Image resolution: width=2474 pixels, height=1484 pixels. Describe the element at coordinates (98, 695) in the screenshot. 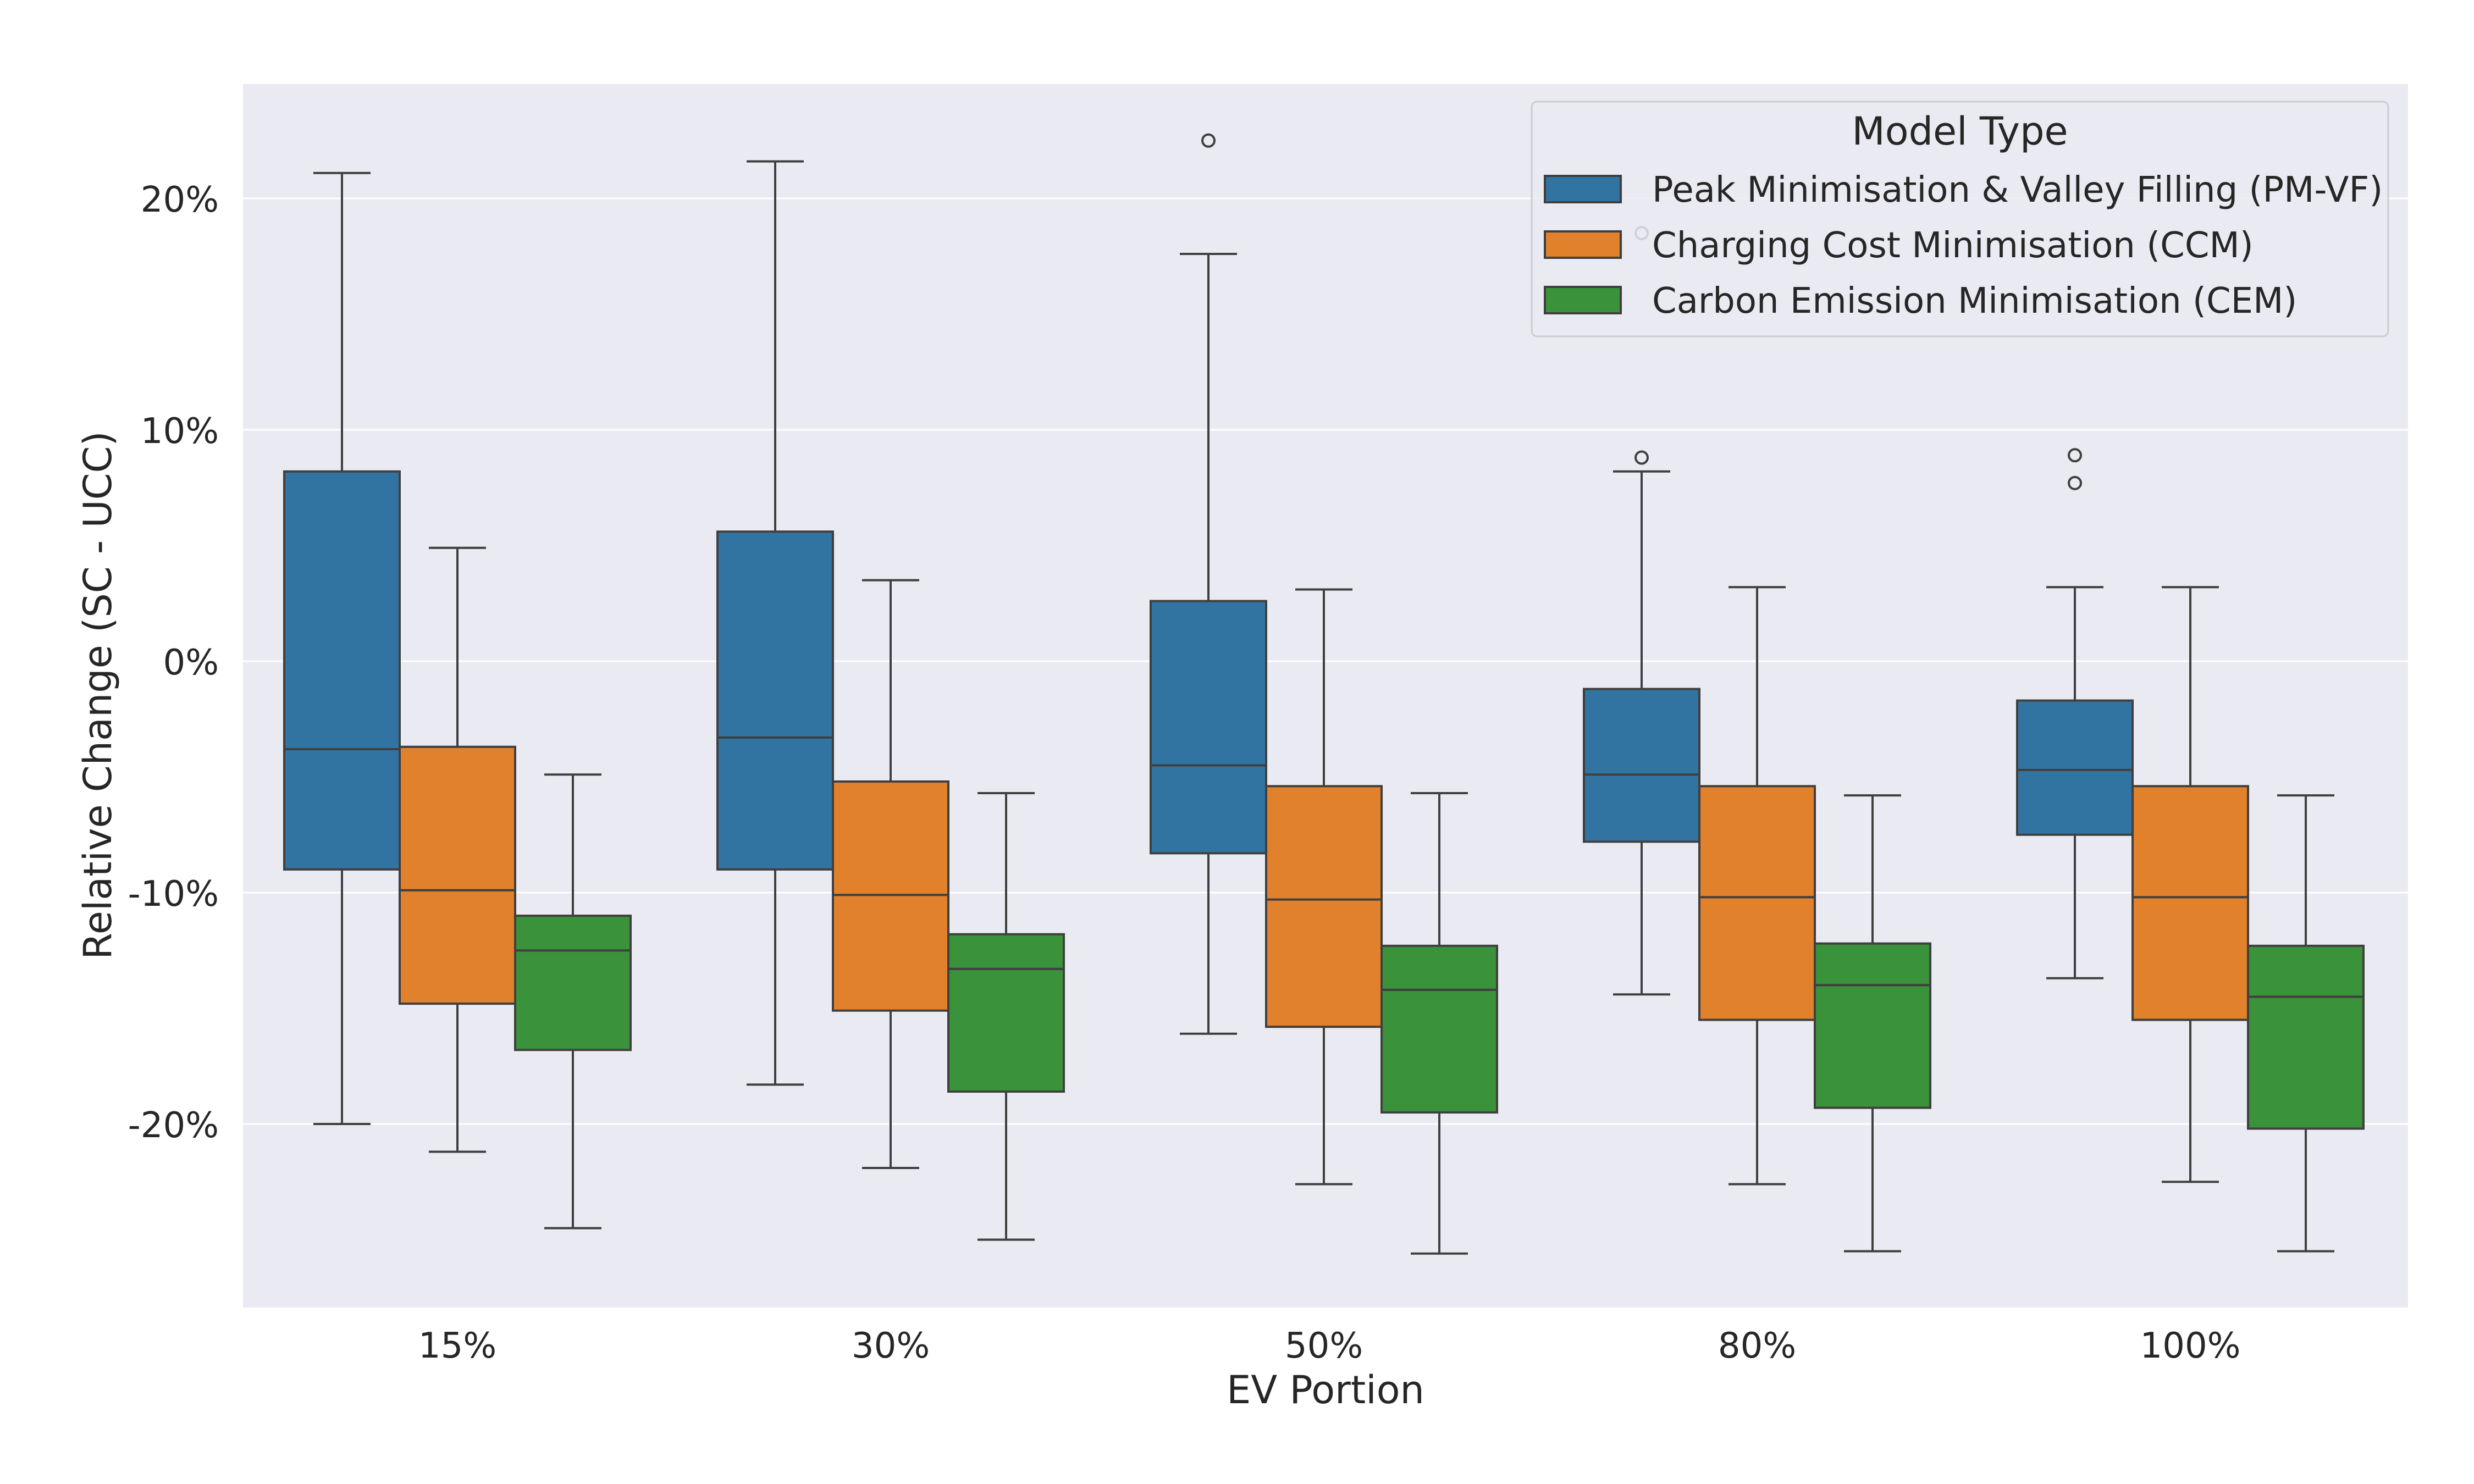

I see `y-axis-label: Relative Change (SC - UCC)` at that location.